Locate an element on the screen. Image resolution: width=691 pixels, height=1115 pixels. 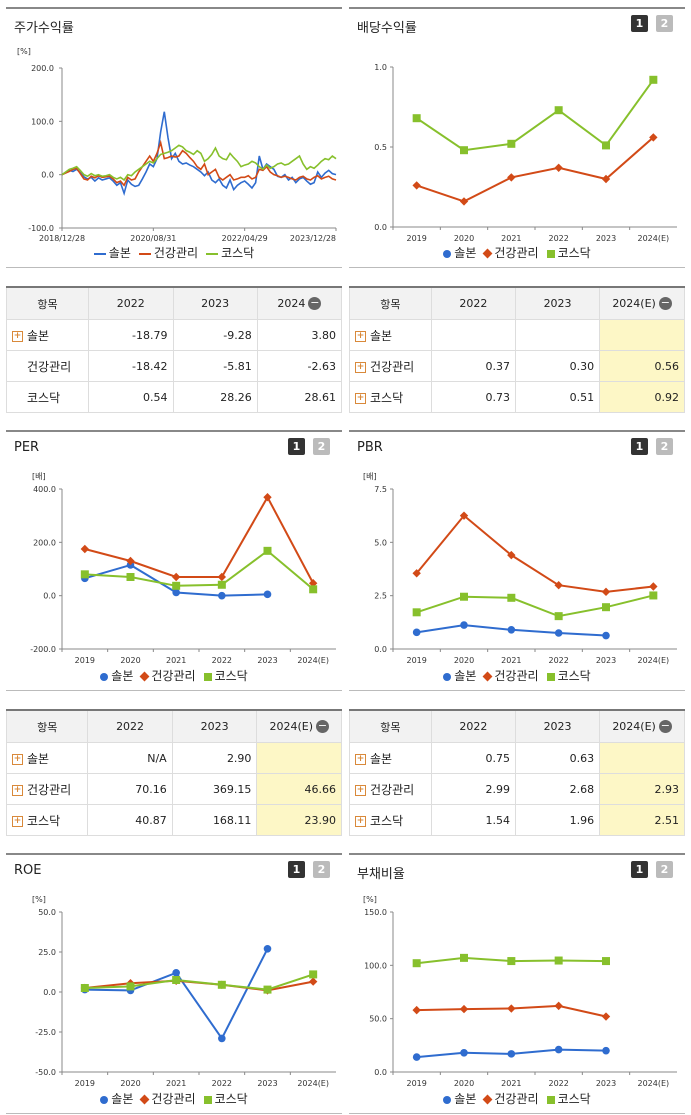
x-tick-label: 2018/12/28 is located at coordinates (62, 238).